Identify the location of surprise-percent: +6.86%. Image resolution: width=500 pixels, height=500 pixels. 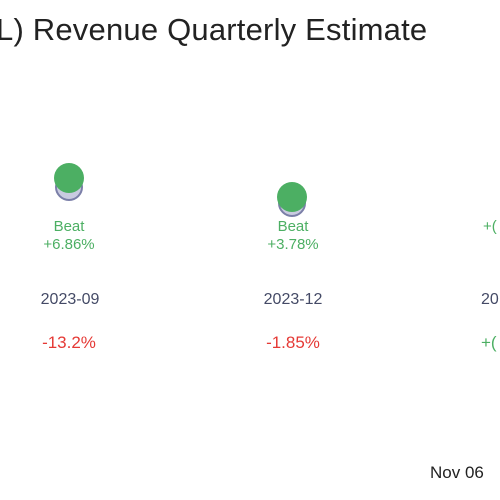
(69, 244).